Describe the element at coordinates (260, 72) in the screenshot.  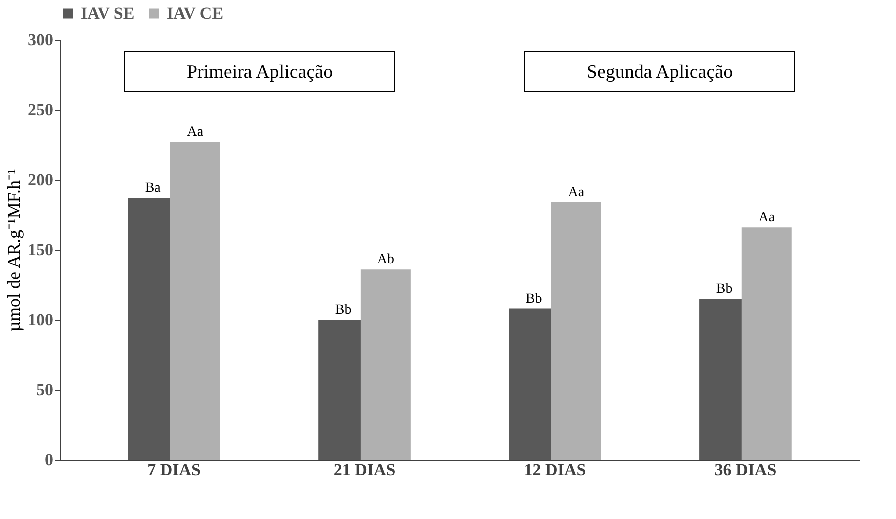
I see `annotation: Primeira Aplicação` at that location.